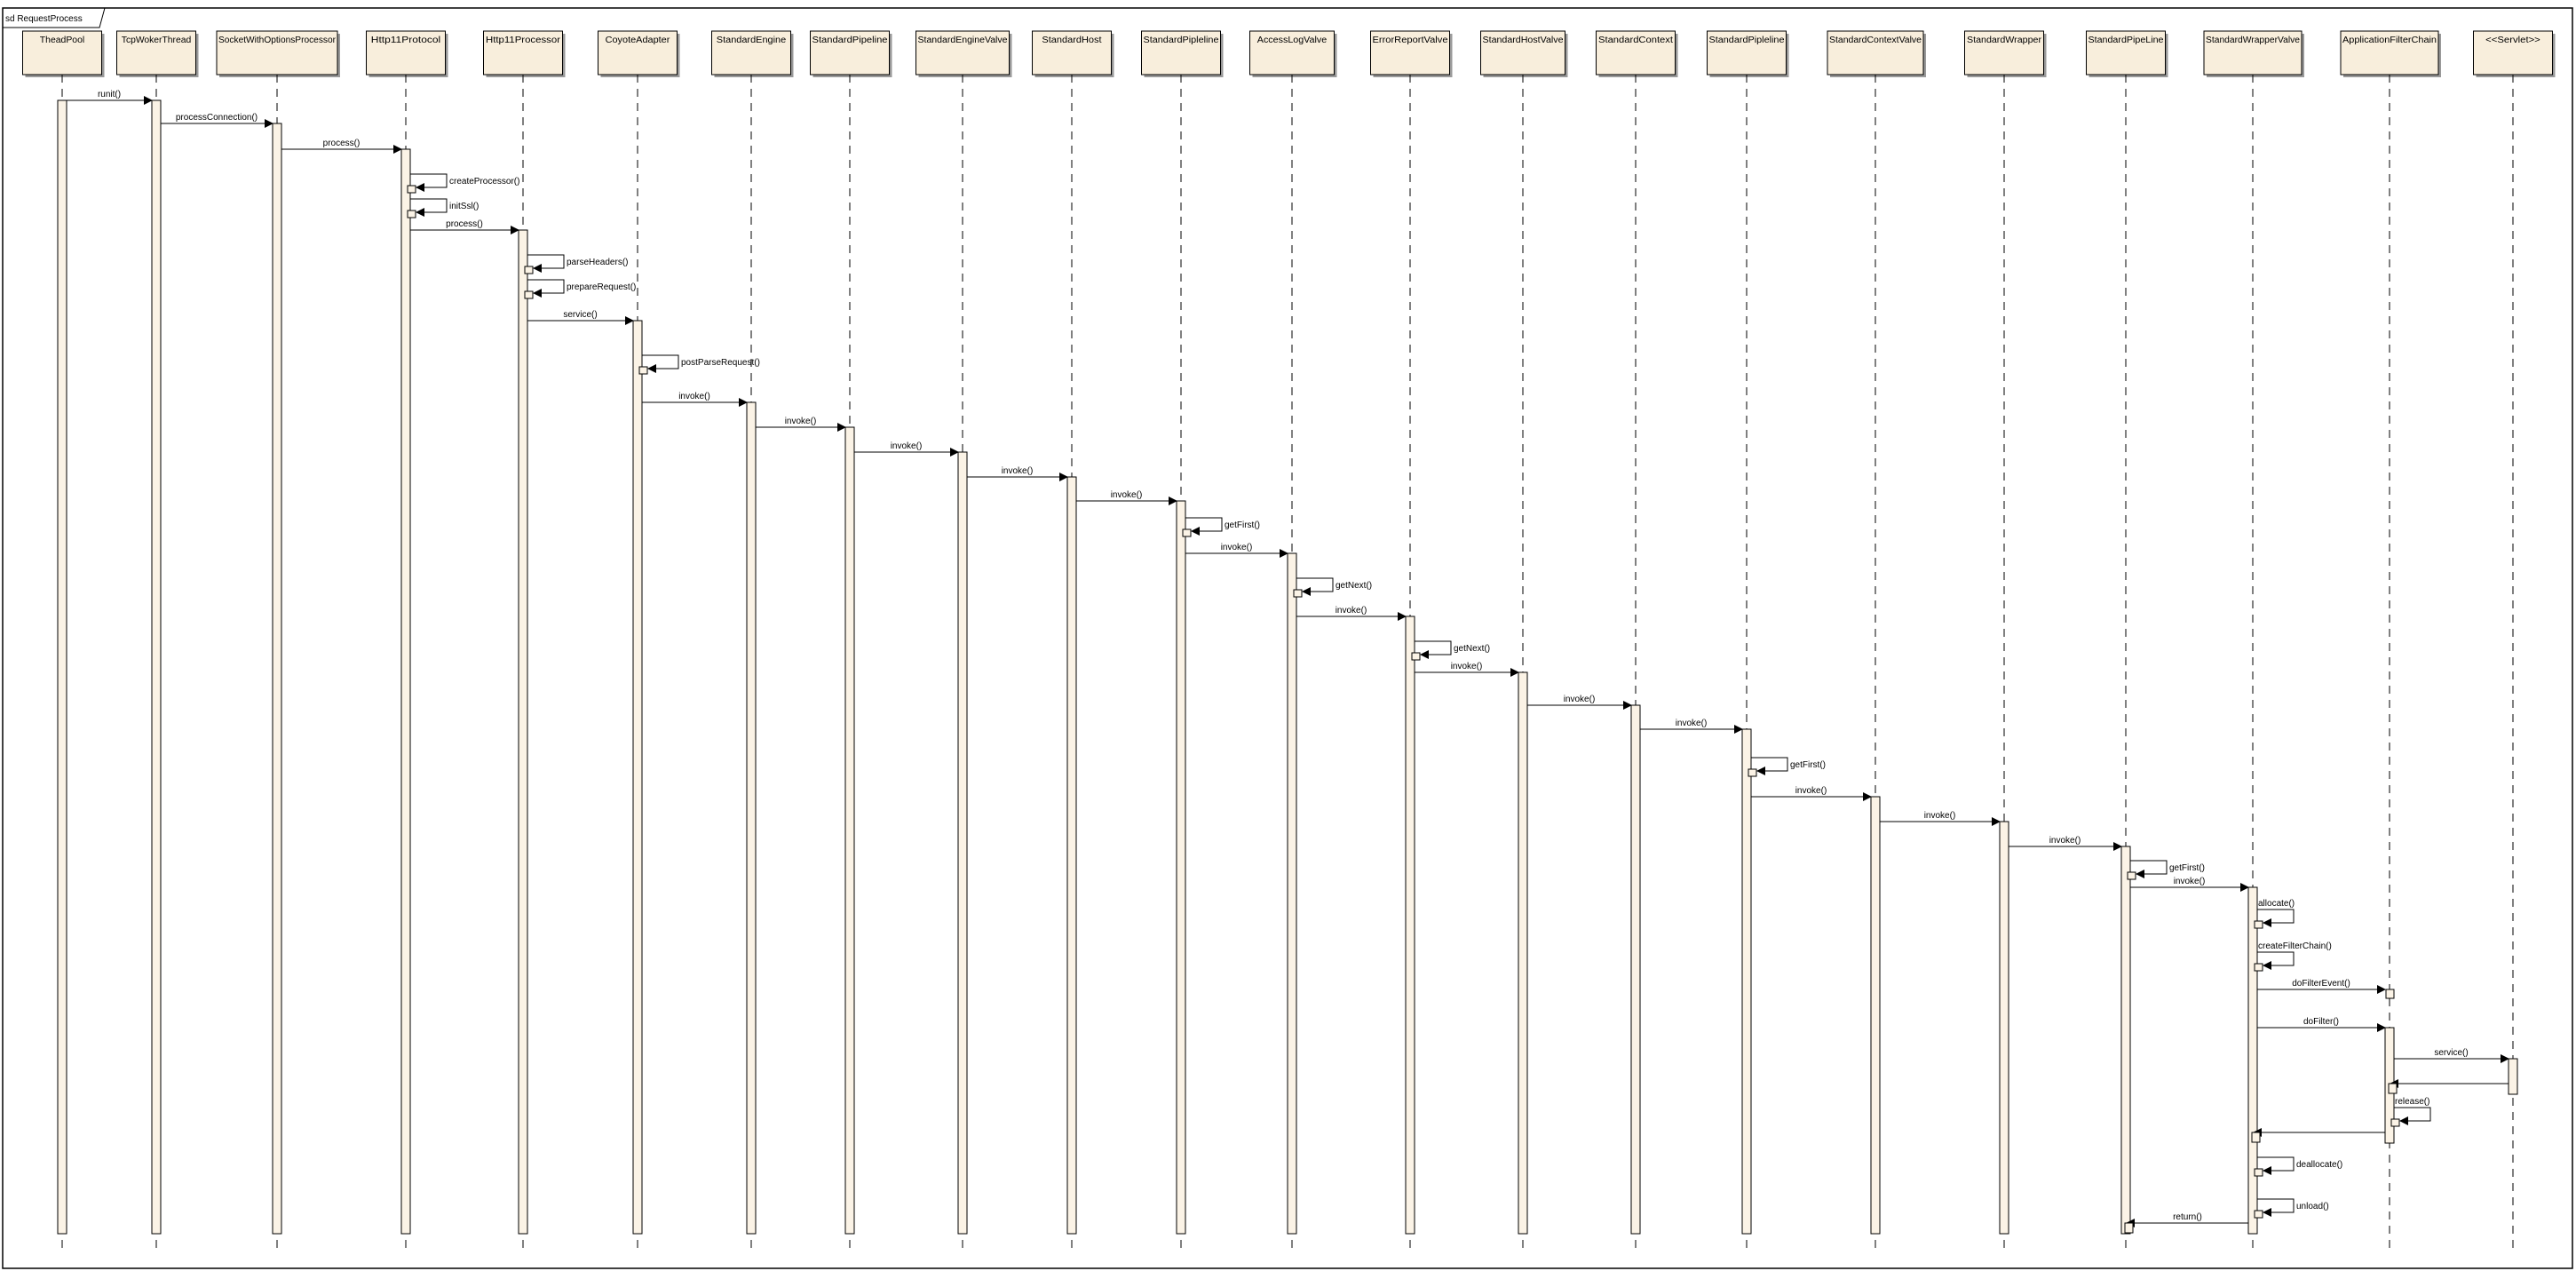 Image resolution: width=2576 pixels, height=1271 pixels. Describe the element at coordinates (1748, 640) in the screenshot. I see `lifeline: StandardPipleline` at that location.